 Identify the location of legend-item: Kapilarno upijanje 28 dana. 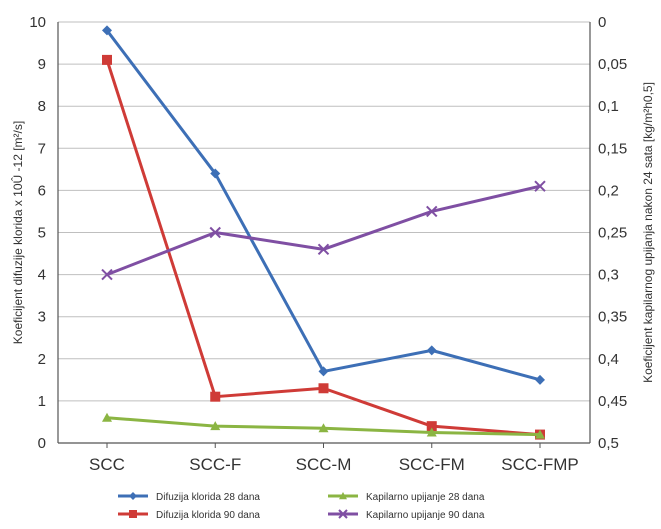
(406, 497).